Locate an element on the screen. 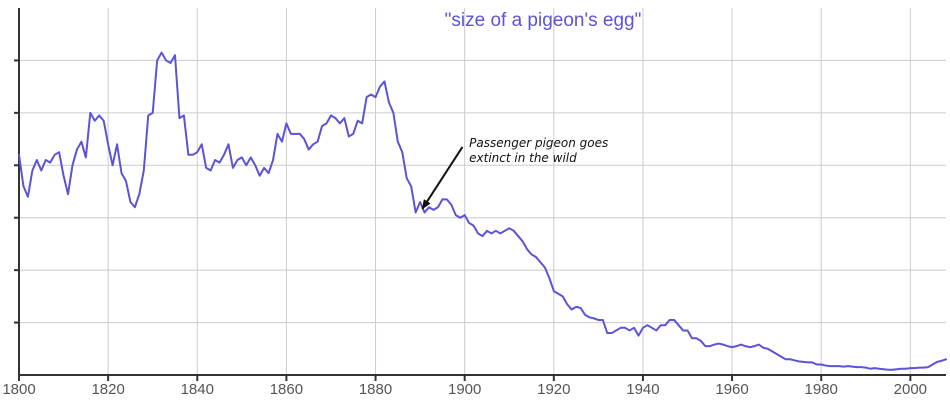 The height and width of the screenshot is (400, 950). x-tick-label: 1800 is located at coordinates (18, 389).